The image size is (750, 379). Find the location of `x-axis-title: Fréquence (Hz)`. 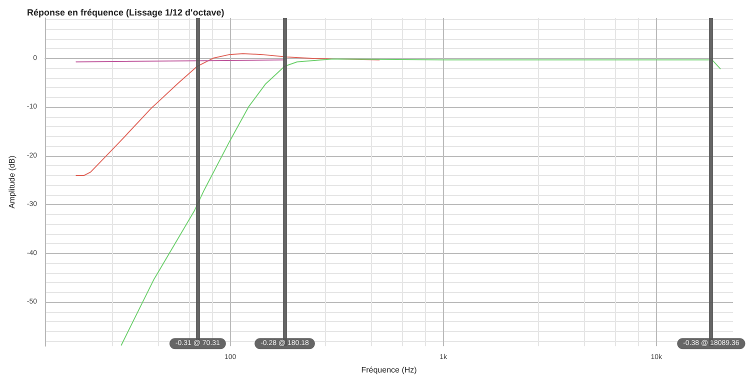

x-axis-title: Fréquence (Hz) is located at coordinates (389, 370).